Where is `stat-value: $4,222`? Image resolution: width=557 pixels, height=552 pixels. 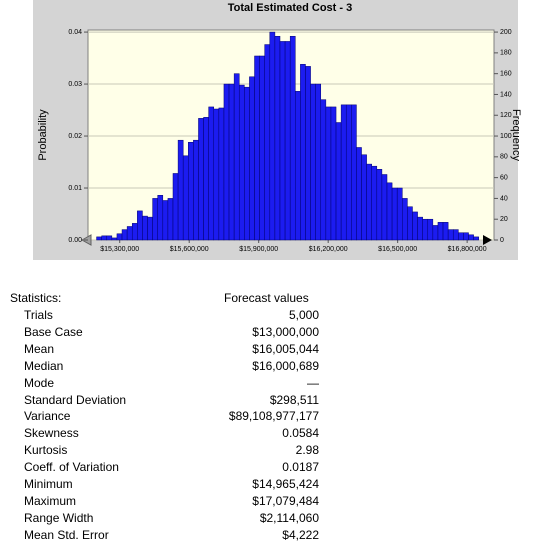 stat-value: $4,222 is located at coordinates (300, 534).